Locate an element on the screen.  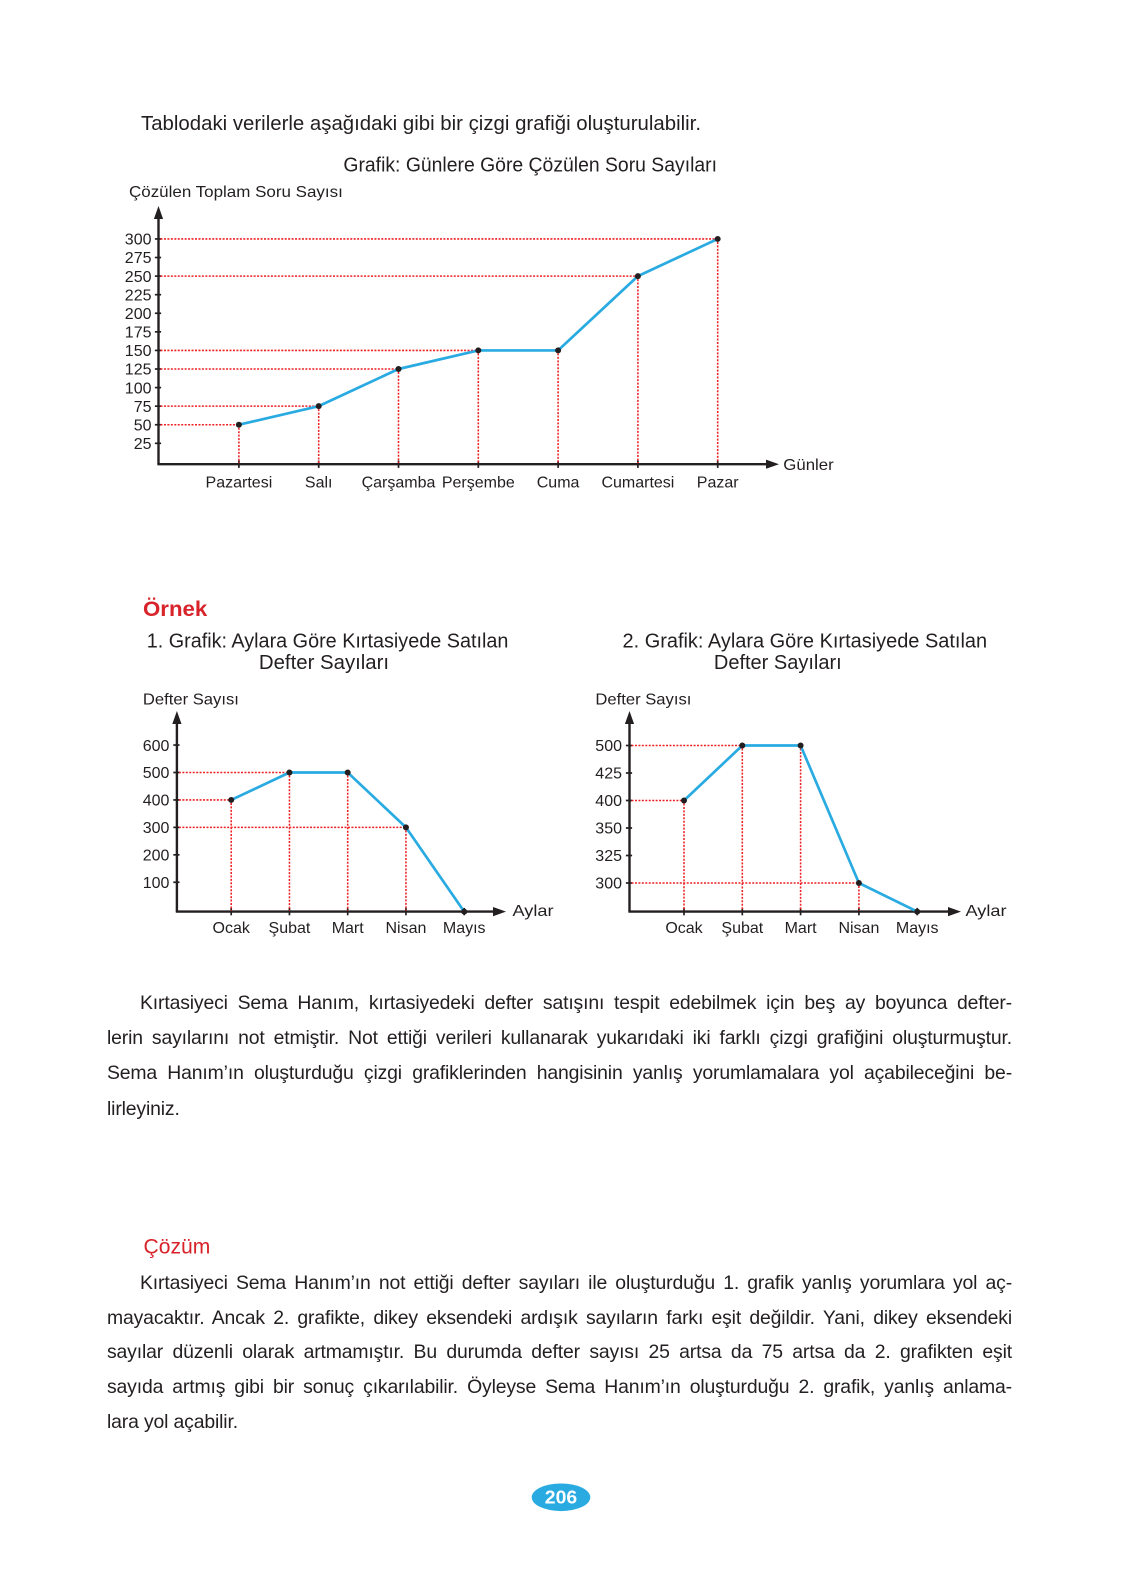
svg-text: 350 is located at coordinates (608, 829).